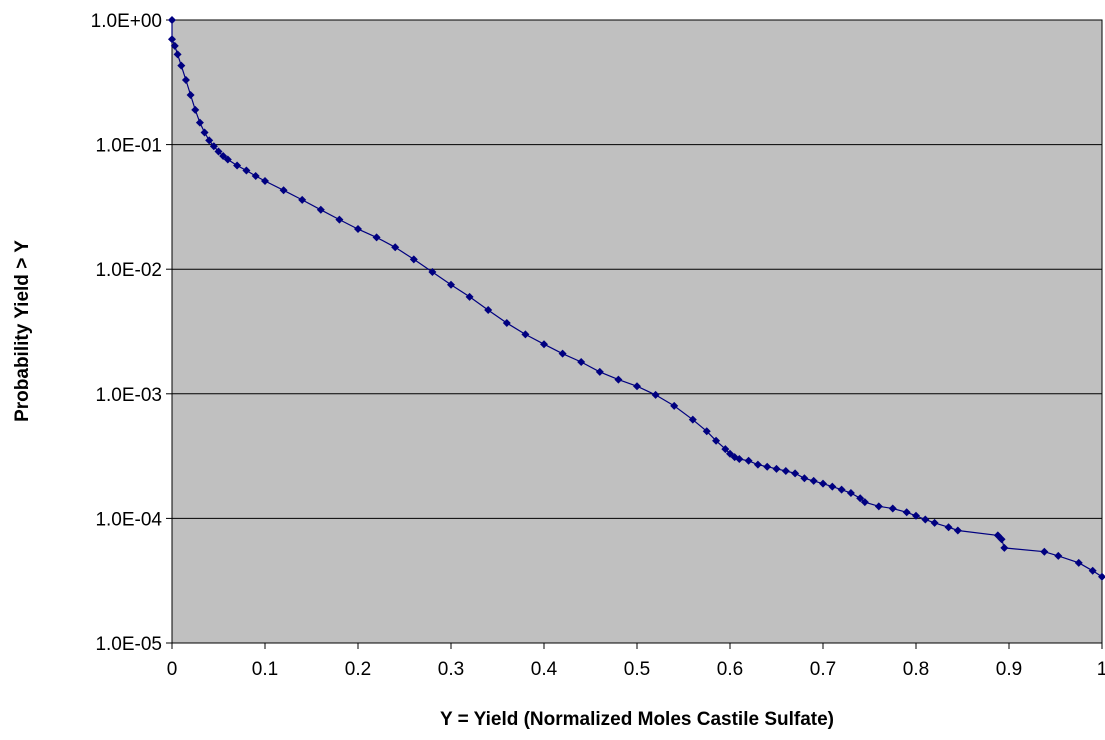 Image resolution: width=1105 pixels, height=740 pixels. I want to click on x-axis: 0 0.1 0.2 0.3 0.4 0.5 0.6 0.7 0.8 0.9 1, so click(636, 661).